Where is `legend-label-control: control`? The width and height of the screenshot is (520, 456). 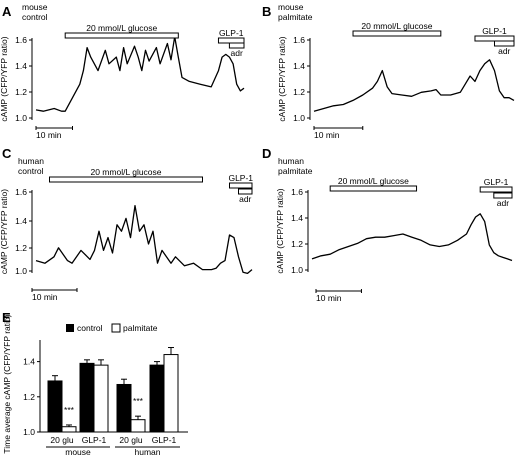 legend-label-control: control is located at coordinates (90, 328).